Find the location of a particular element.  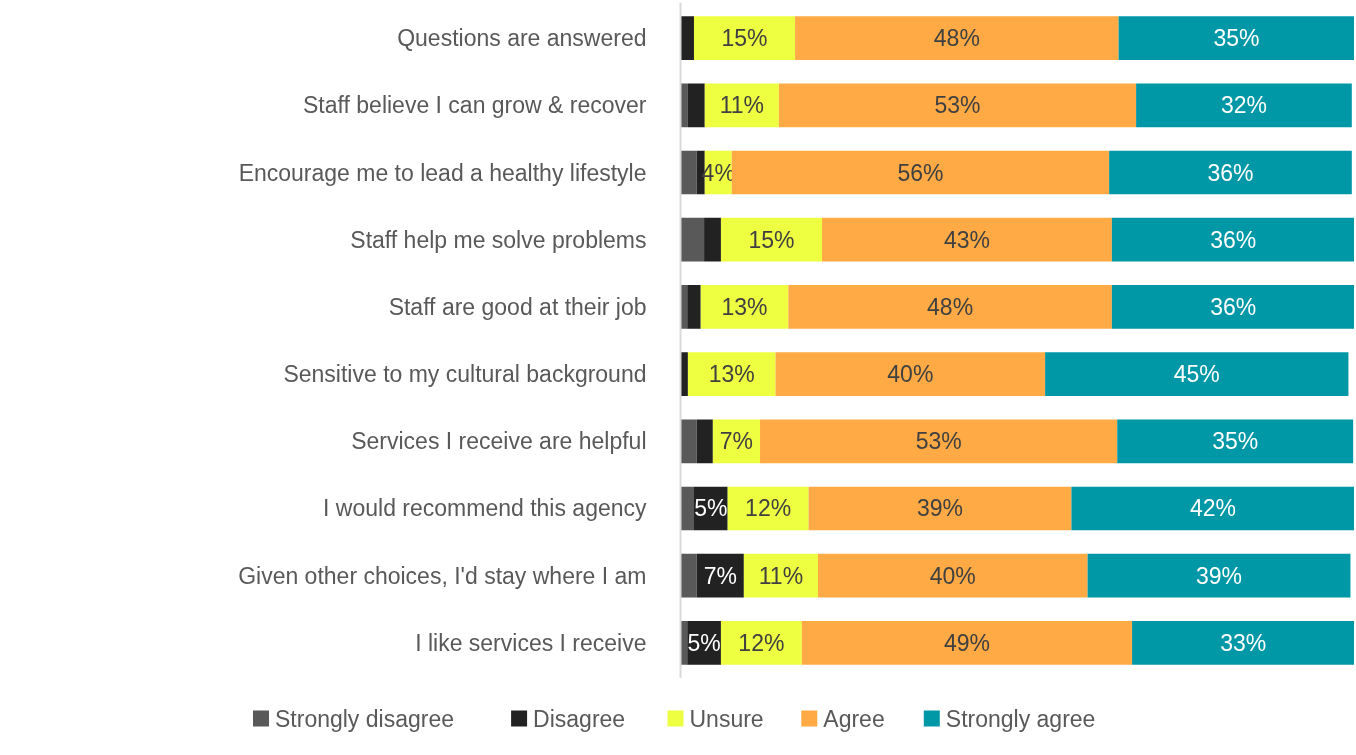

legend-label: Agree is located at coordinates (854, 718).